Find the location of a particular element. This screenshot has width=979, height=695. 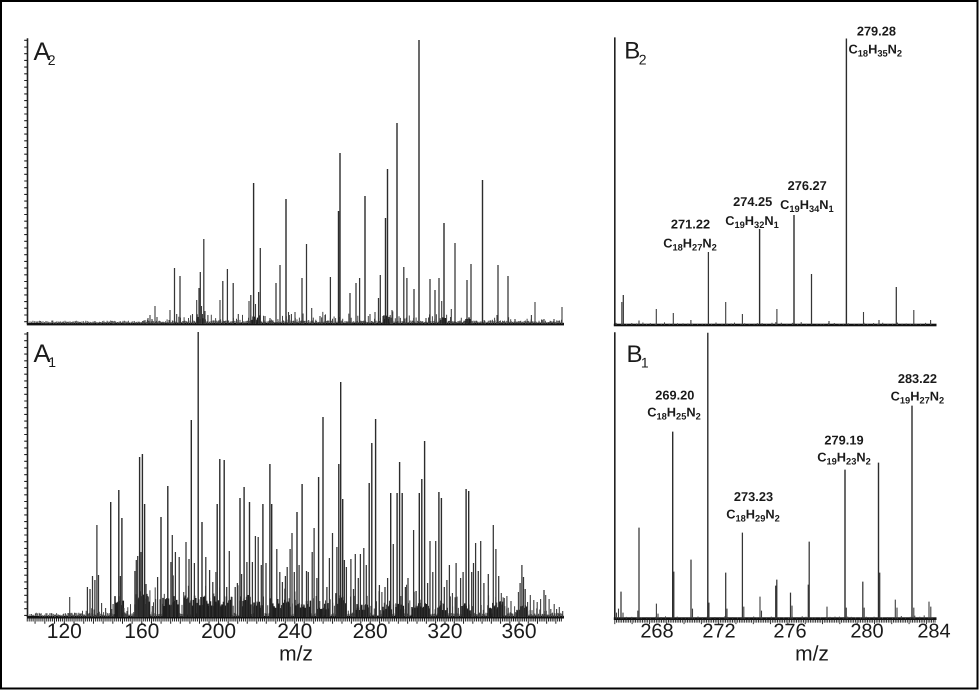

svg-text: C18​H35​N2​ is located at coordinates (875, 50).